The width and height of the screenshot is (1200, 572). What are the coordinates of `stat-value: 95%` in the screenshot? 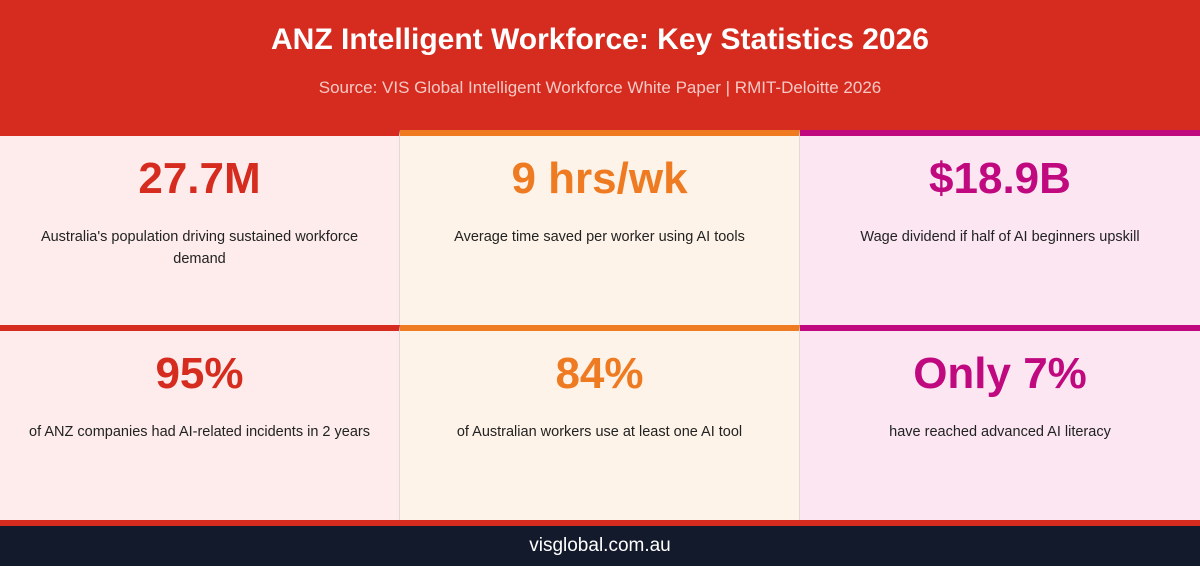 It's located at (199, 373).